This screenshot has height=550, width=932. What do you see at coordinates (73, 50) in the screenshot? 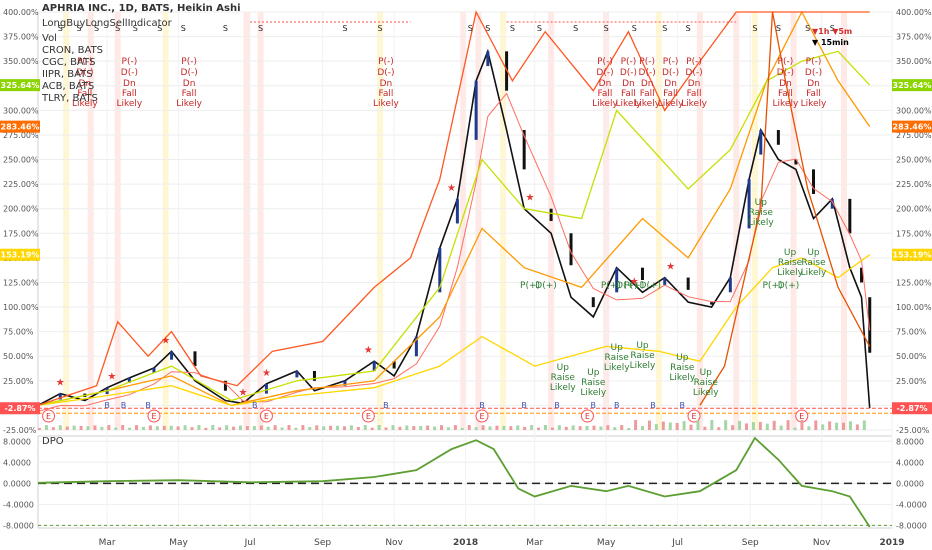
I see `legend-overlay-cron: CRON, BATS` at bounding box center [73, 50].